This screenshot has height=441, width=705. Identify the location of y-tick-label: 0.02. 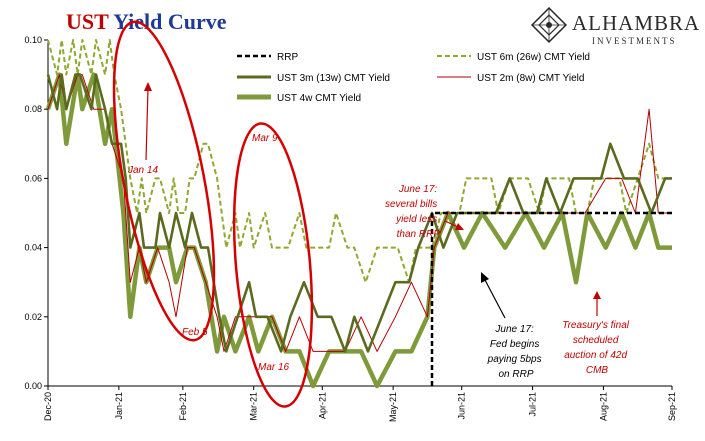
(33, 317).